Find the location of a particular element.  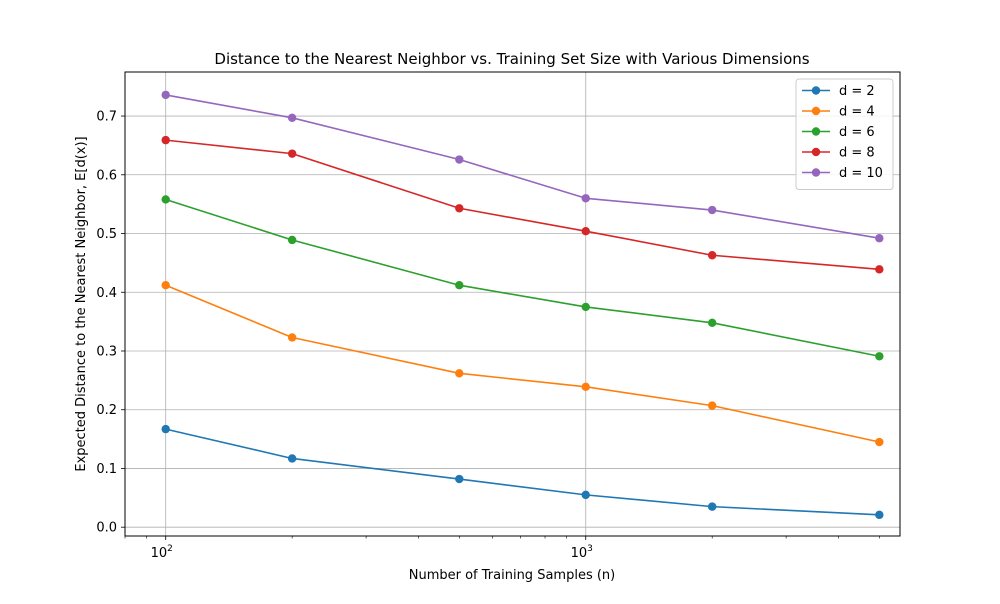

x-axis-label: Number of Training Samples (n) is located at coordinates (512, 575).